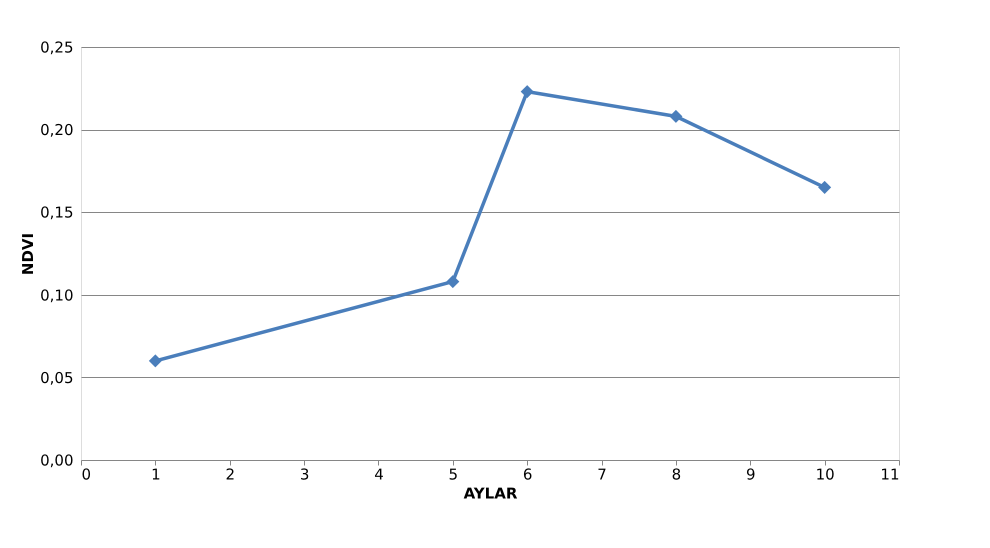  What do you see at coordinates (602, 475) in the screenshot?
I see `x-tick-label: 7` at bounding box center [602, 475].